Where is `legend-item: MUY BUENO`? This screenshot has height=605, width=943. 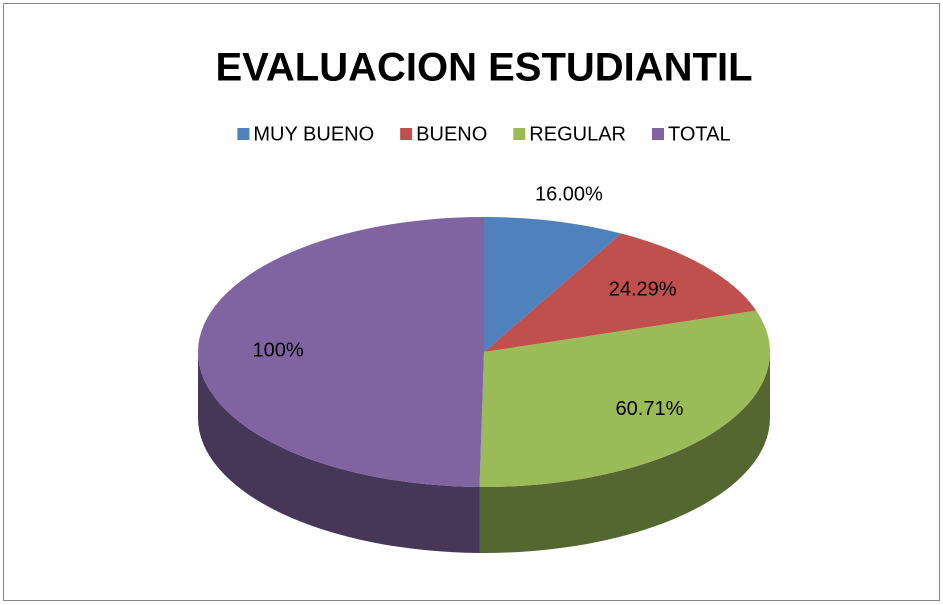 legend-item: MUY BUENO is located at coordinates (305, 134).